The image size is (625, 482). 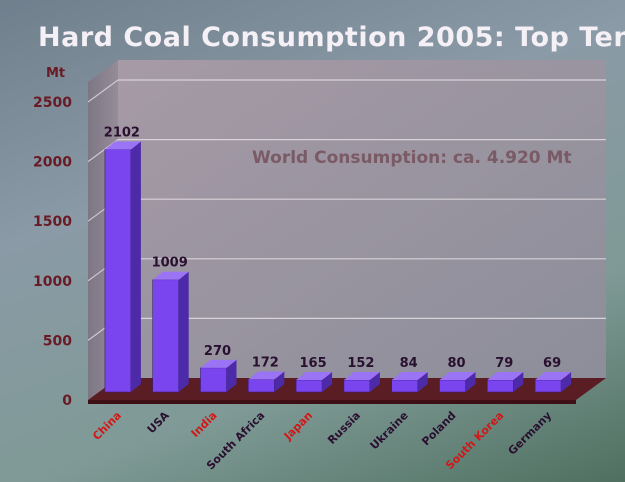 I want to click on bar-south-africa, so click(x=261, y=386).